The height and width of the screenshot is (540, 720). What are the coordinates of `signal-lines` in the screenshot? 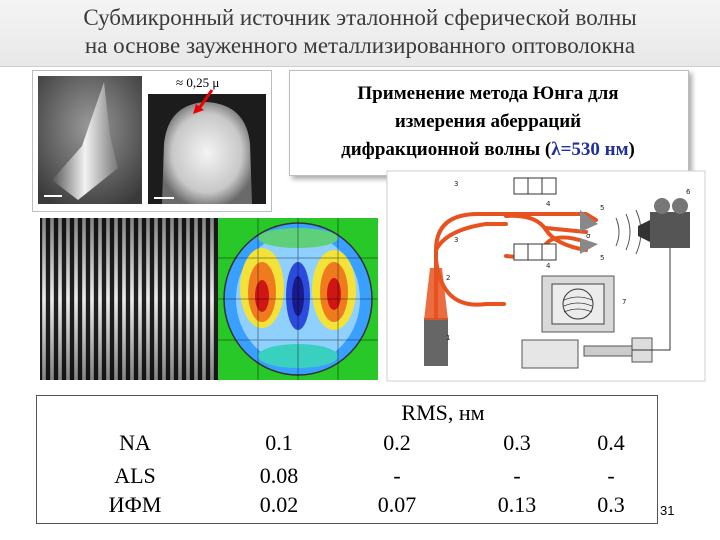 It's located at (651, 299).